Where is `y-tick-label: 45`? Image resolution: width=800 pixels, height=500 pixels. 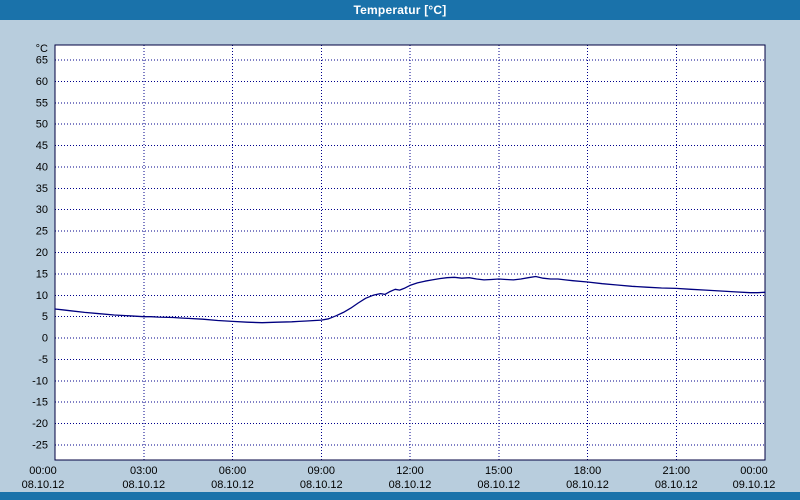
y-tick-label: 45 is located at coordinates (42, 146).